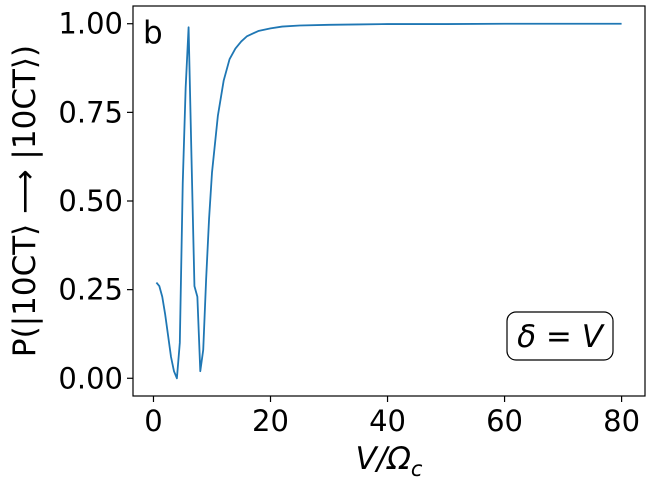  I want to click on panel-label: b, so click(153, 33).